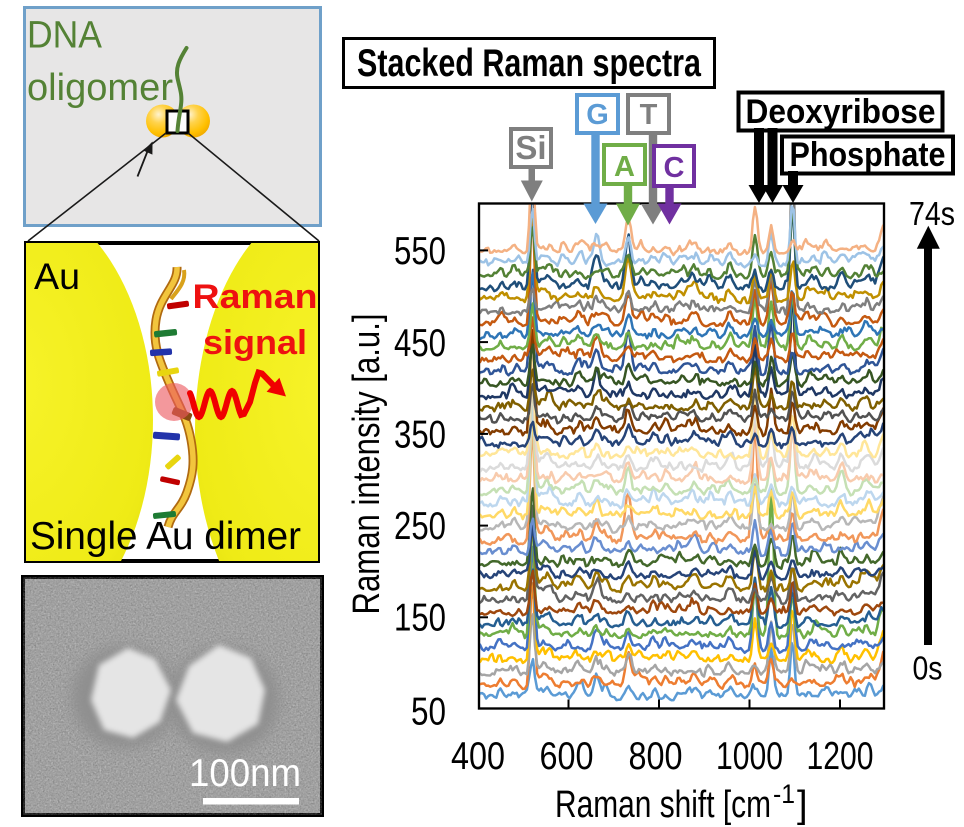 This screenshot has height=827, width=964. I want to click on svg-text: T, so click(649, 115).